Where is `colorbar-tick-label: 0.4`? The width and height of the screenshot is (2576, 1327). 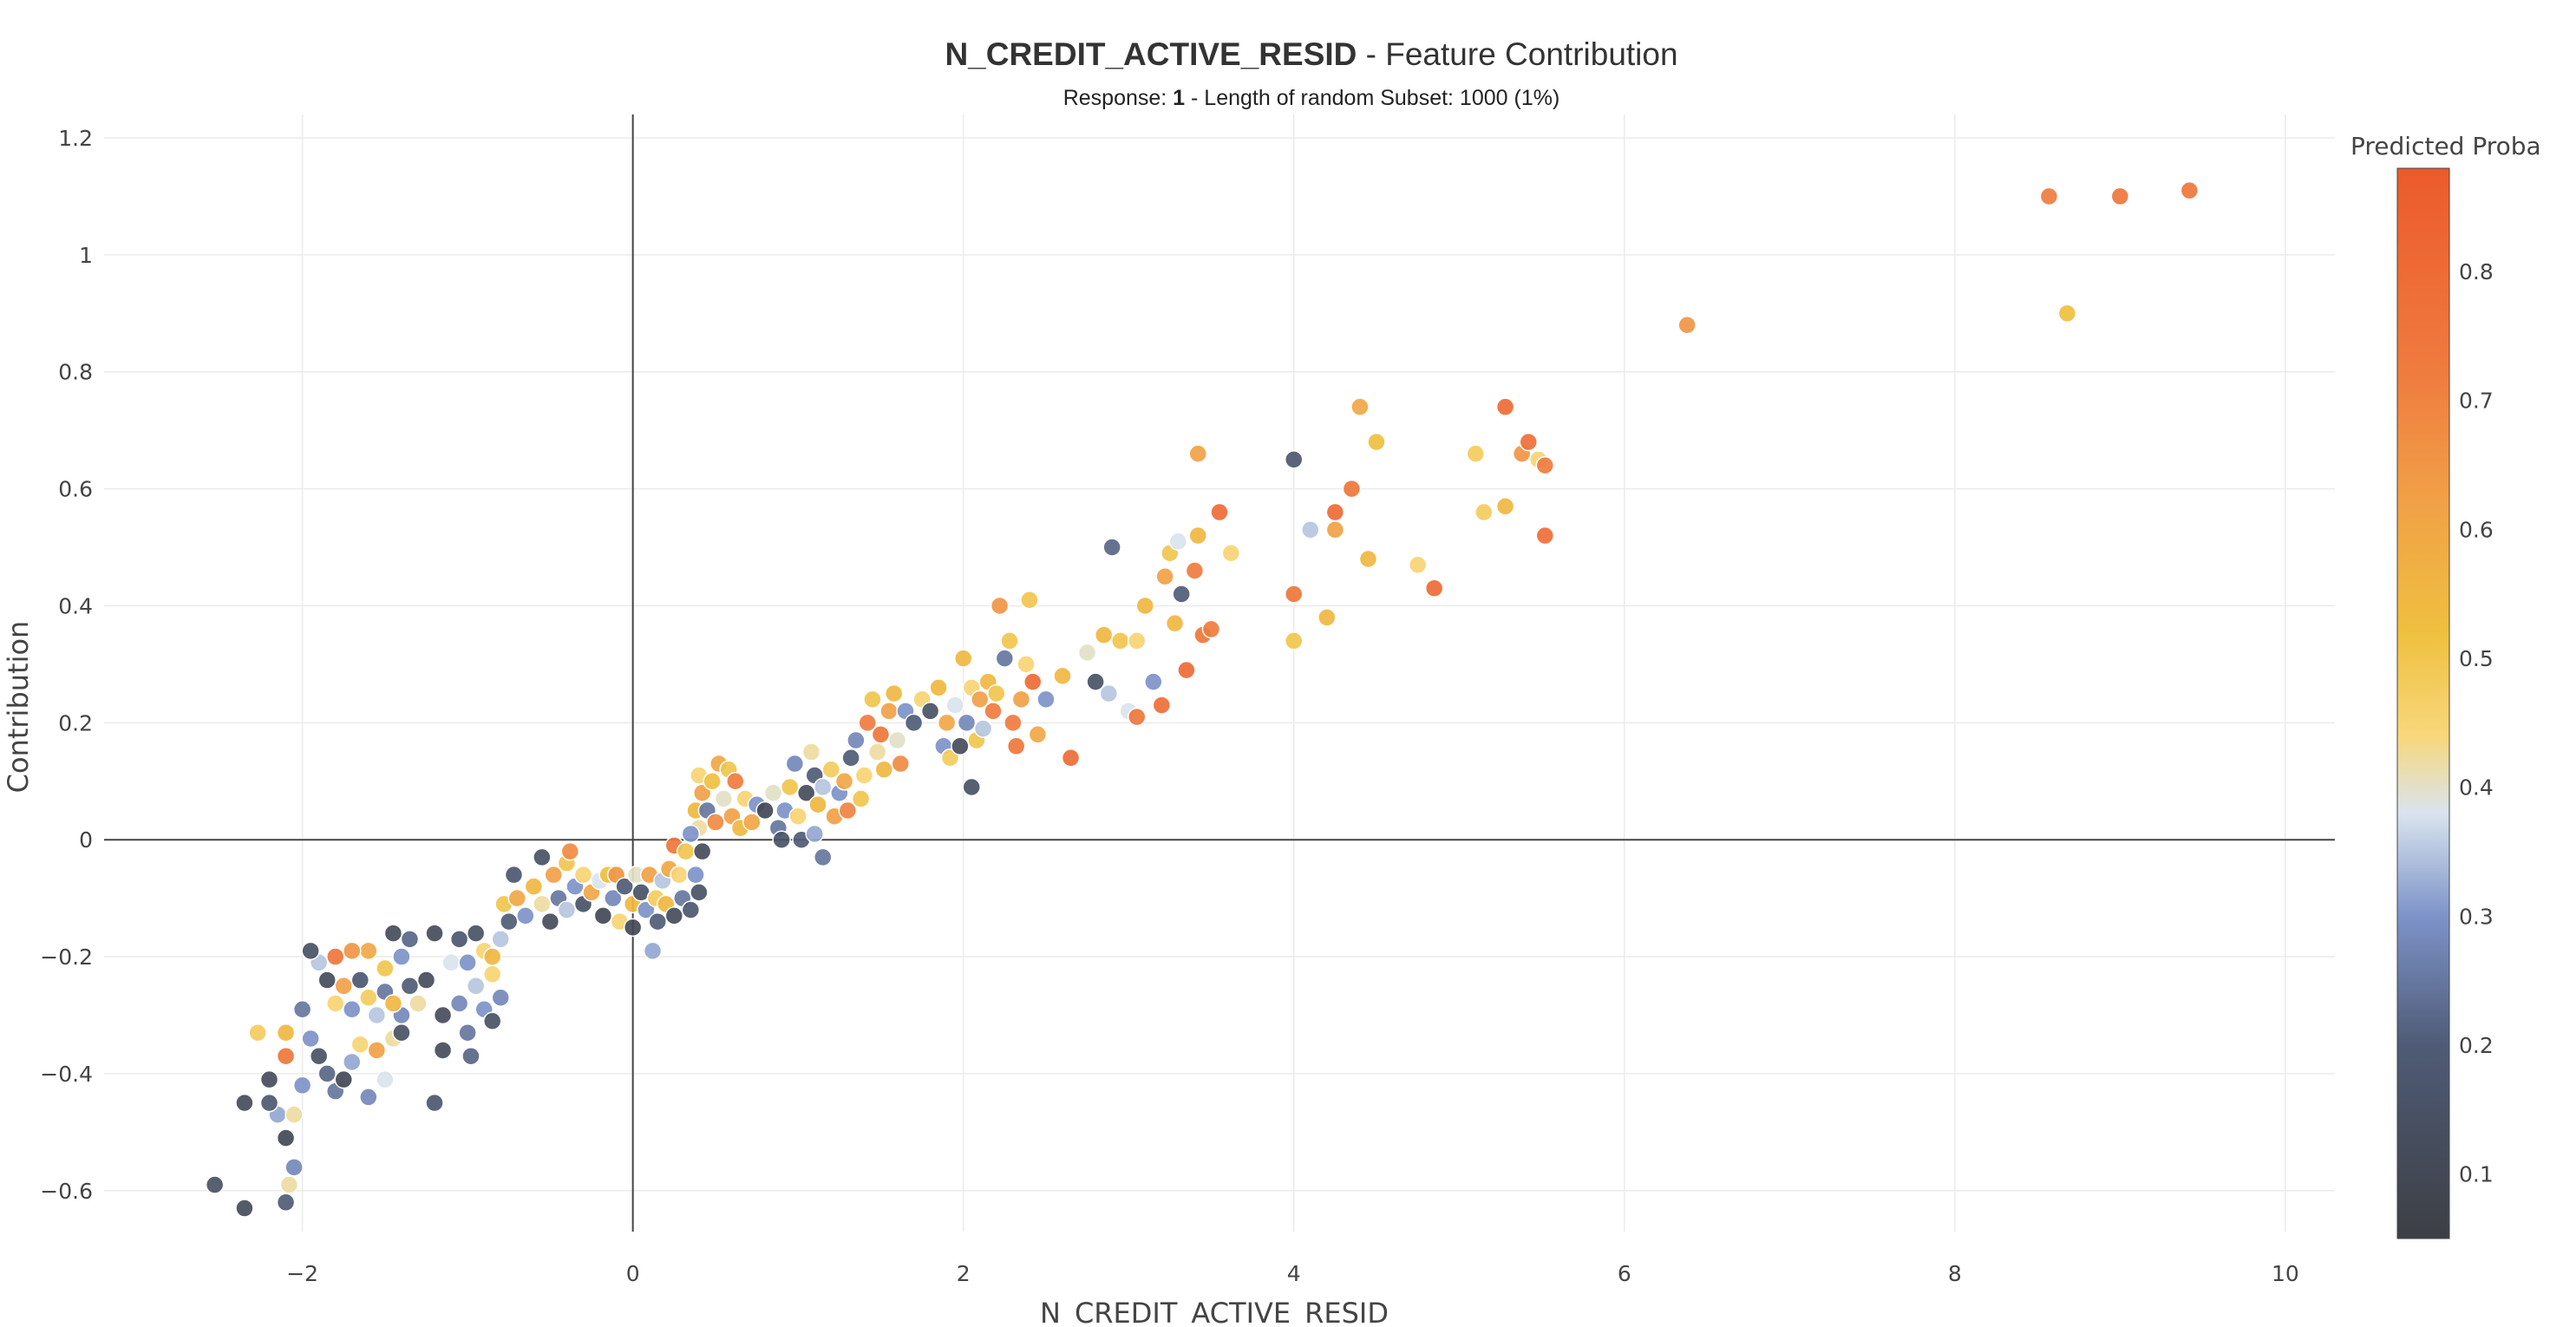 colorbar-tick-label: 0.4 is located at coordinates (2476, 788).